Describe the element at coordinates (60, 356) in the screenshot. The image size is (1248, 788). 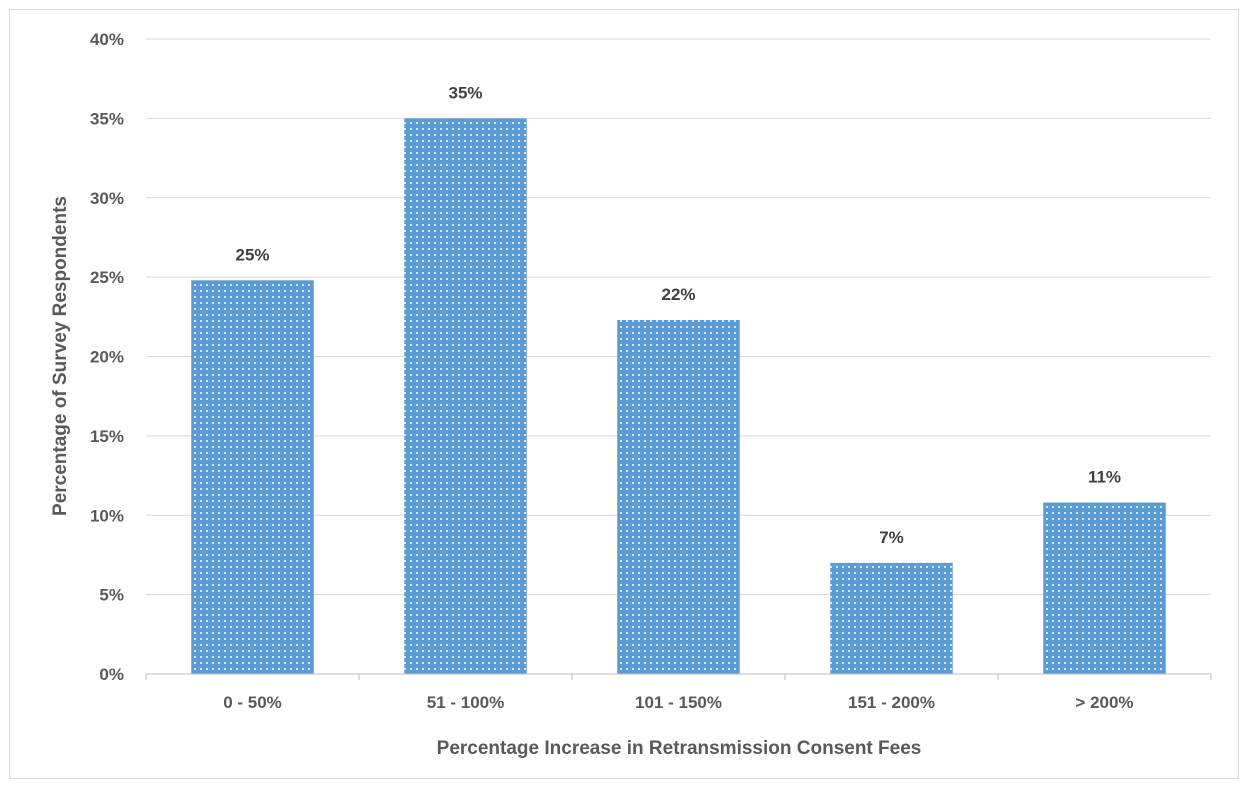
I see `y-axis-title: Percentage of Survey Respondents` at that location.